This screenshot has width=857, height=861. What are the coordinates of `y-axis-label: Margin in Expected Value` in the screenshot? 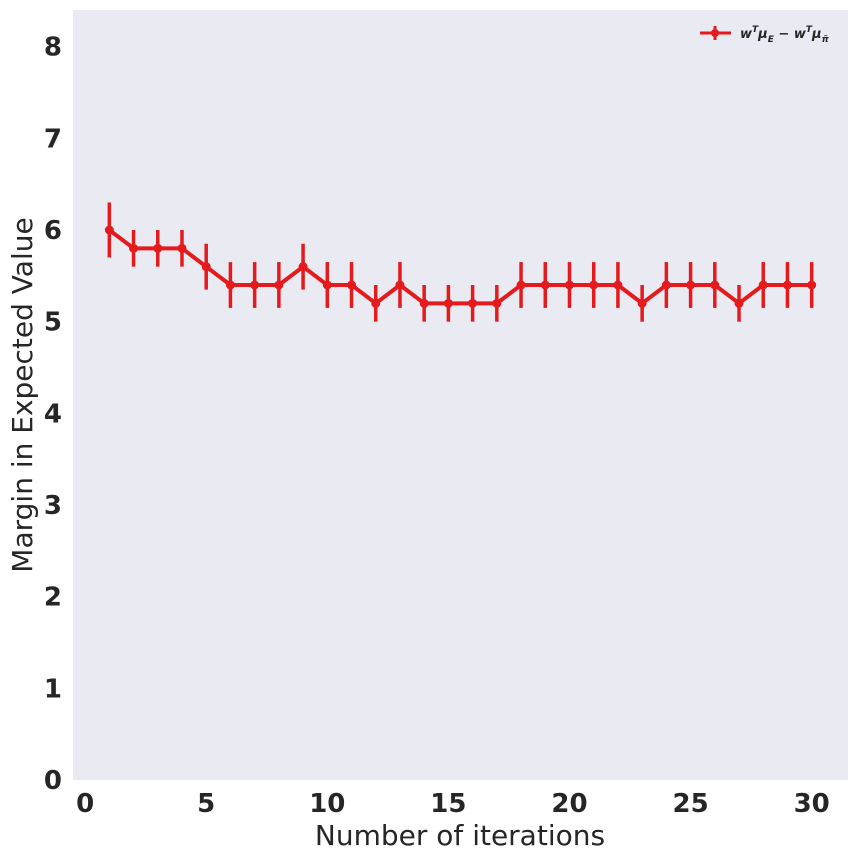 It's located at (22, 394).